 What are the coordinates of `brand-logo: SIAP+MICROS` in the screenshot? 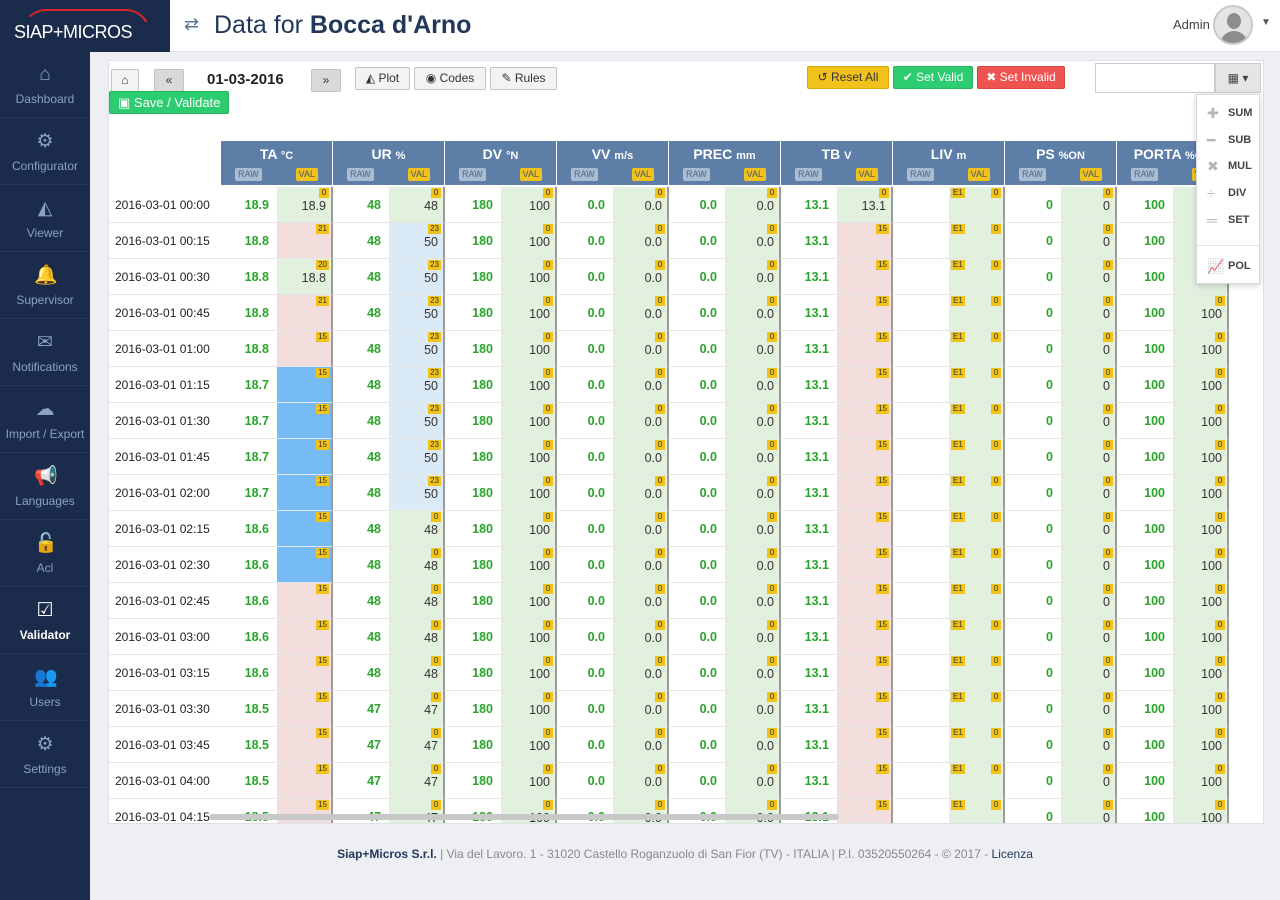 It's located at (85, 26).